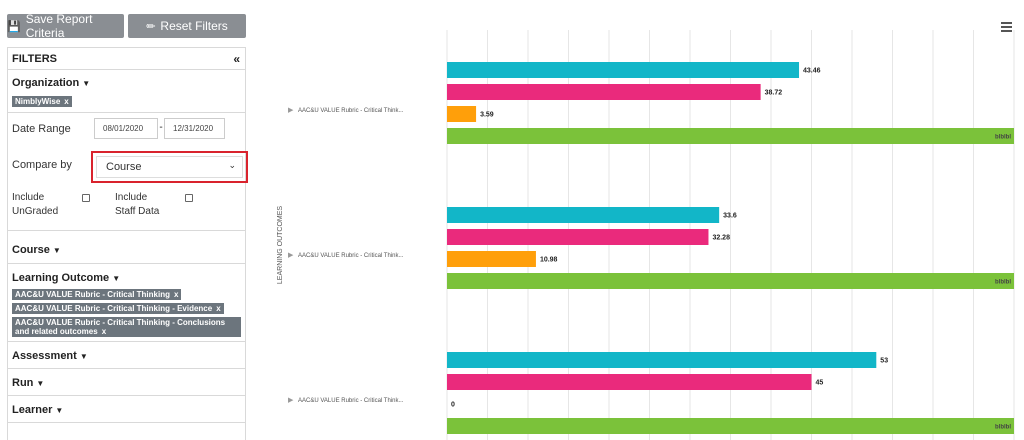 The width and height of the screenshot is (1024, 440). What do you see at coordinates (189, 198) in the screenshot?
I see `include-staff-checkbox` at bounding box center [189, 198].